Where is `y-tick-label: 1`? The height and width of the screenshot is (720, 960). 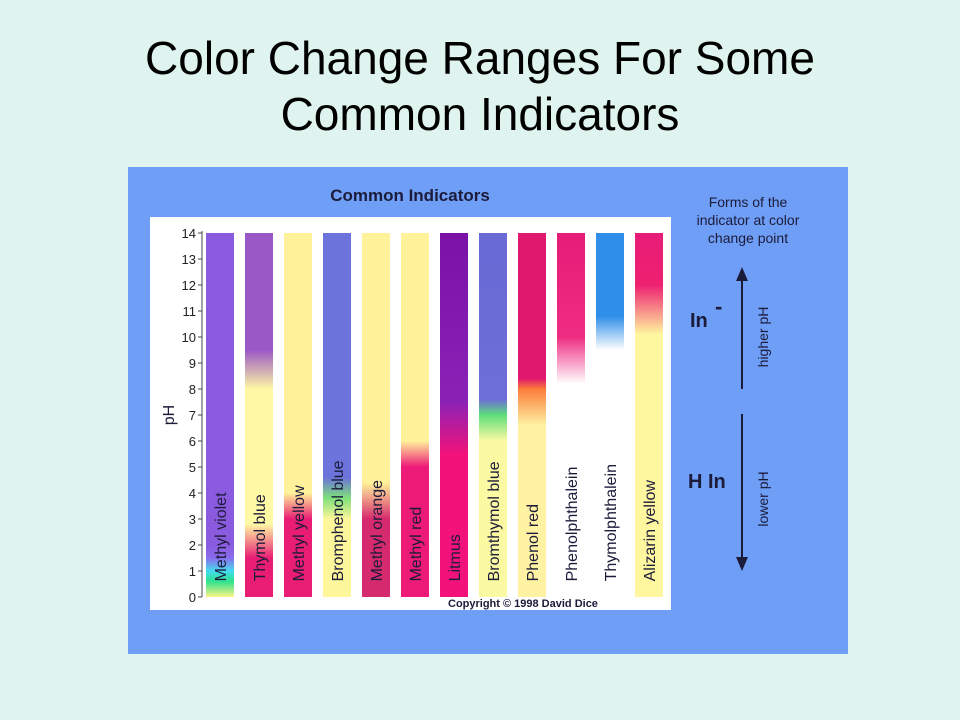 y-tick-label: 1 is located at coordinates (192, 571).